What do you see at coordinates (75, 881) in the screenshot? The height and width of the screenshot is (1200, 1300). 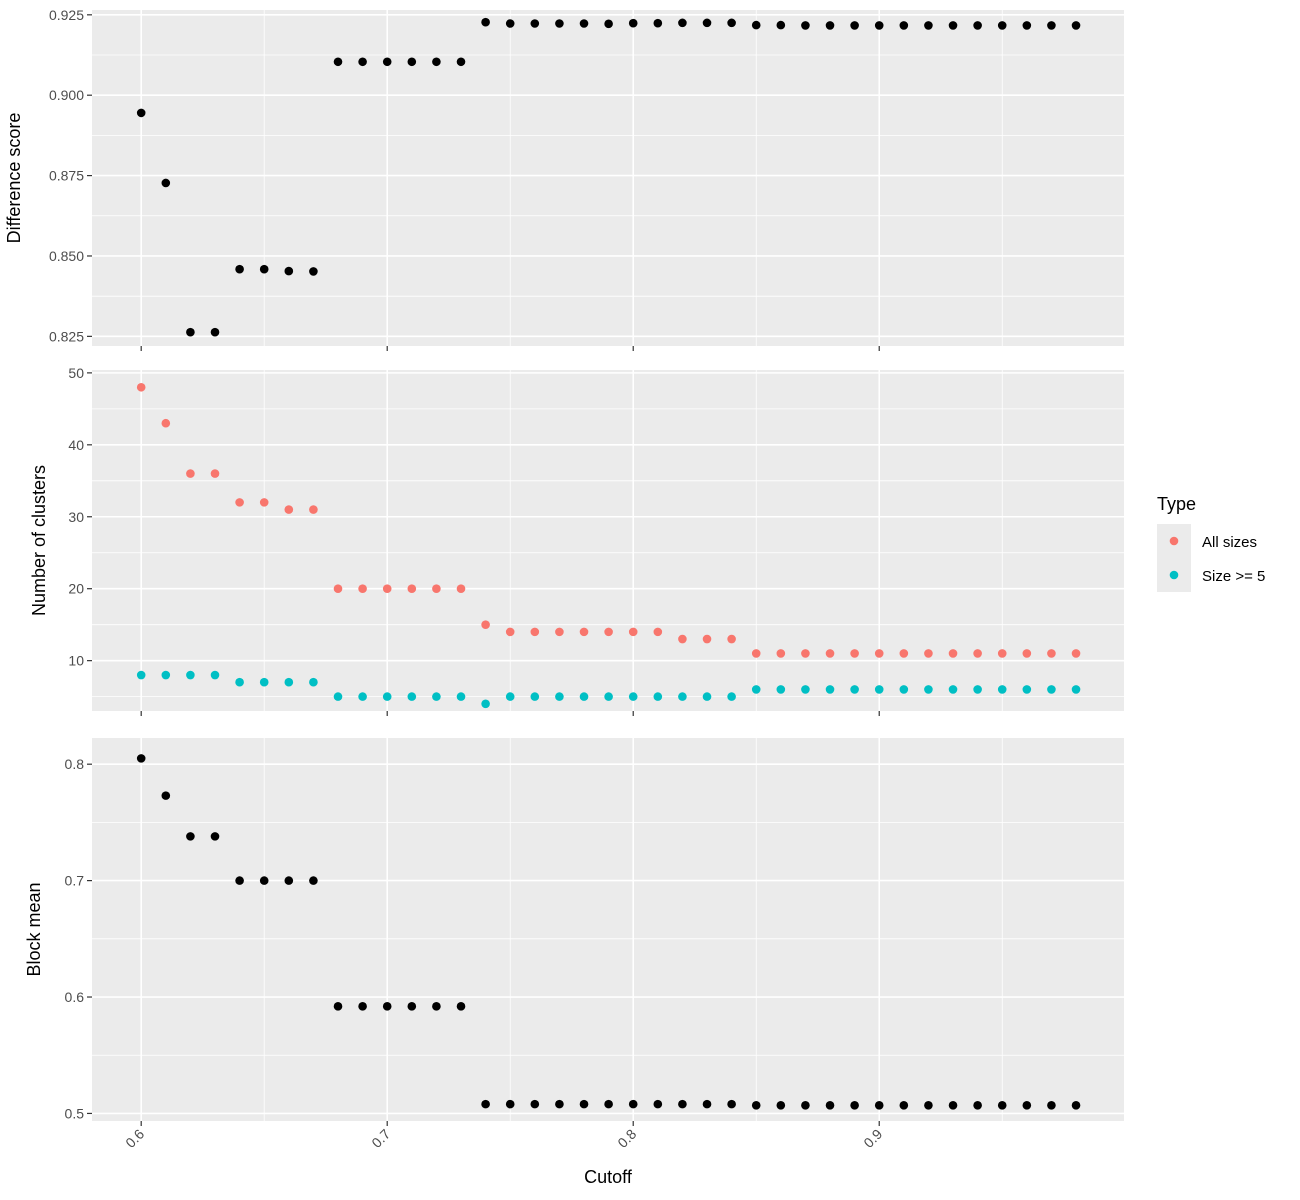 I see `y-tick-label: 0.7` at bounding box center [75, 881].